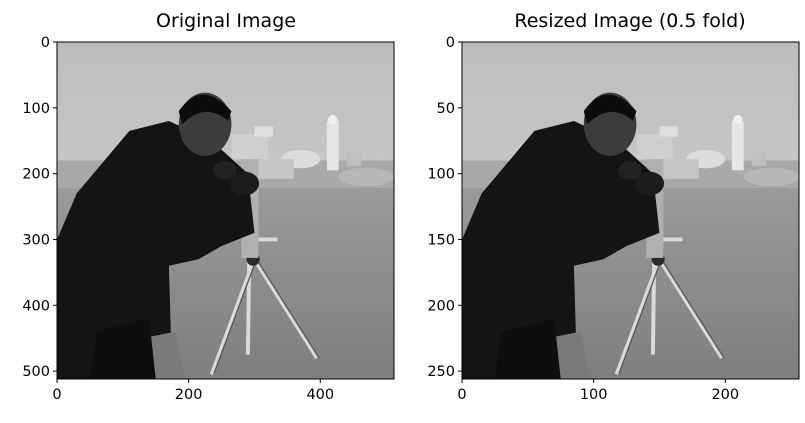 This screenshot has width=805, height=423. I want to click on y-axis-original: 0 100 200 300 400 500, so click(39, 207).